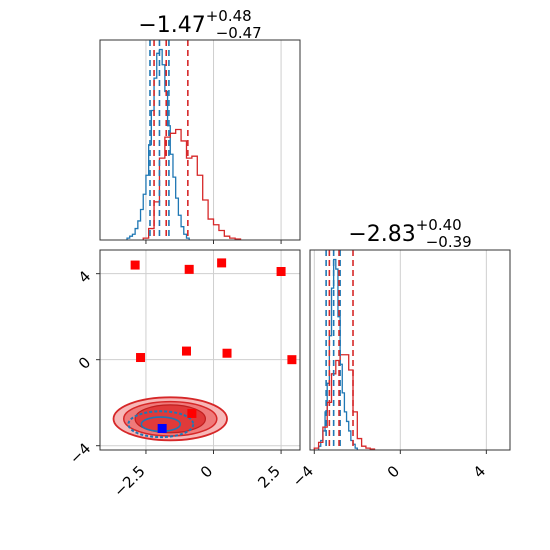  What do you see at coordinates (213, 242) in the screenshot?
I see `m1-ticks` at bounding box center [213, 242].